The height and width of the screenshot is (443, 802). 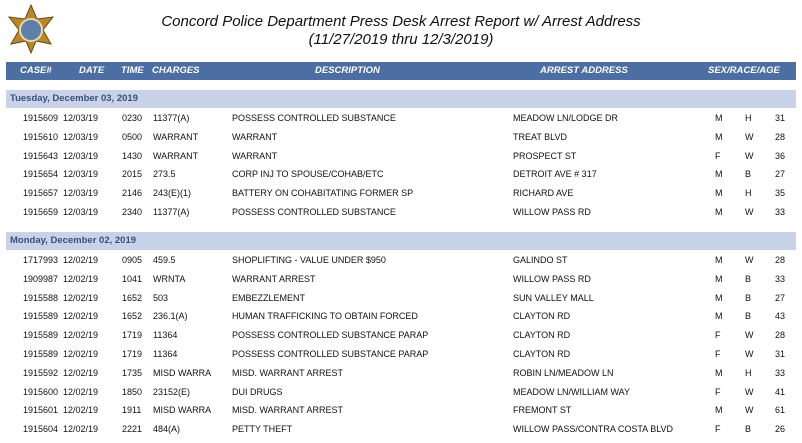 I want to click on cell: 11377(A), so click(x=171, y=212).